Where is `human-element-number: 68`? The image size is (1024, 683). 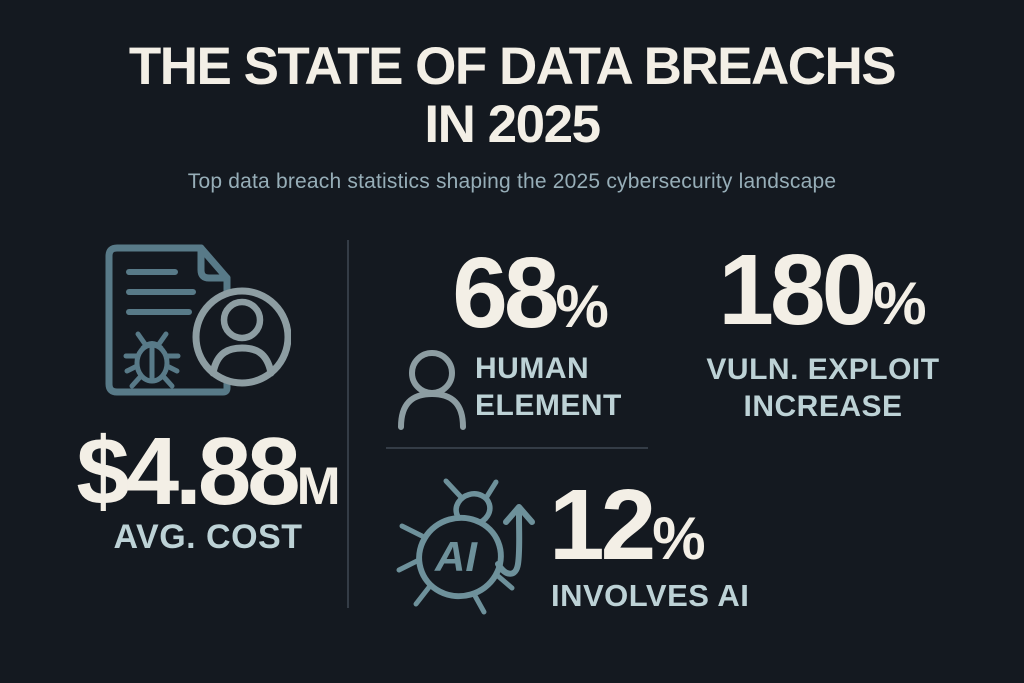 human-element-number: 68 is located at coordinates (505, 293).